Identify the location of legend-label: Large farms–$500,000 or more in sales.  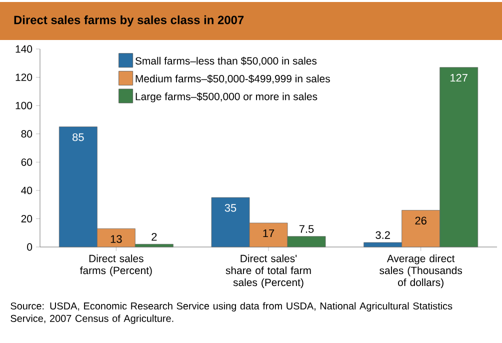
(227, 97).